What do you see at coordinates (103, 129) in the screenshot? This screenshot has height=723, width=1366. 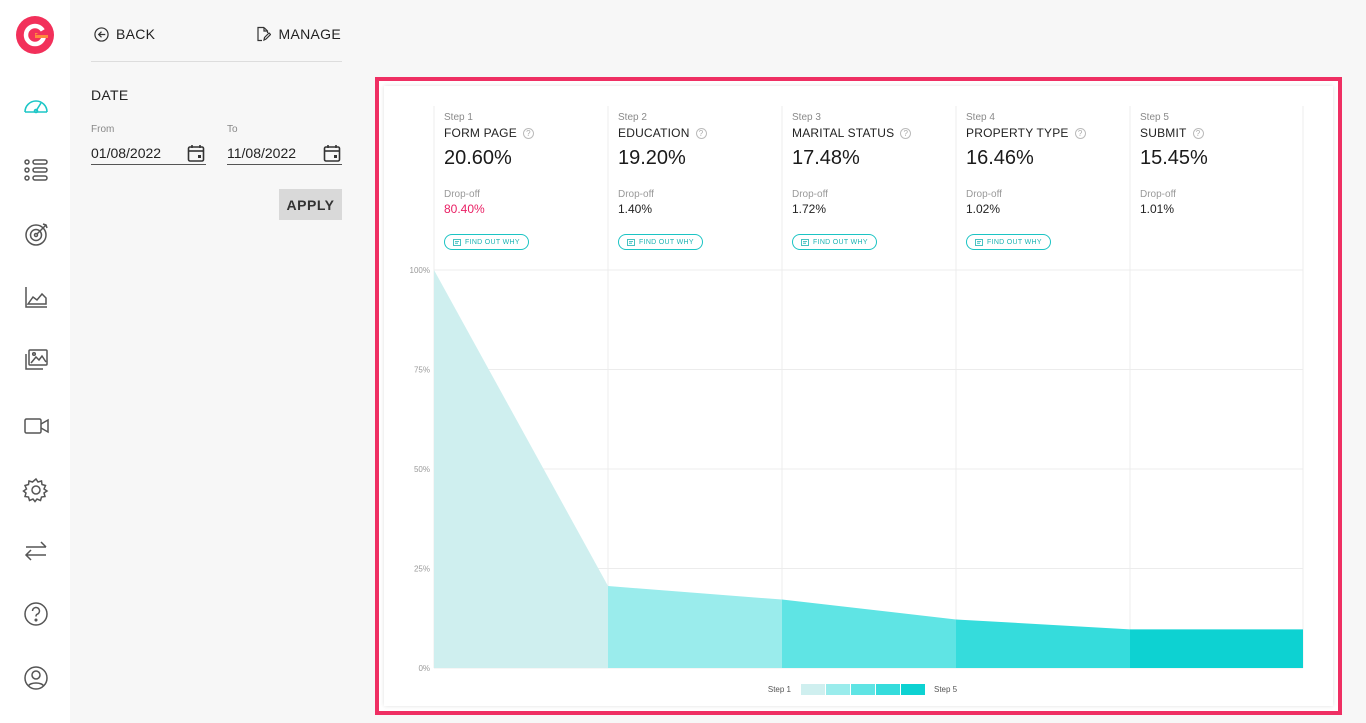 I see `from-label: From` at bounding box center [103, 129].